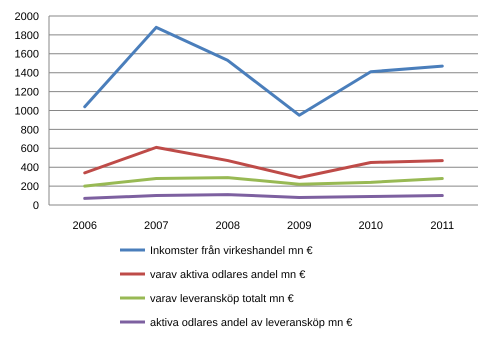 Image resolution: width=493 pixels, height=342 pixels. Describe the element at coordinates (26, 54) in the screenshot. I see `y-tick-label: 1600` at that location.